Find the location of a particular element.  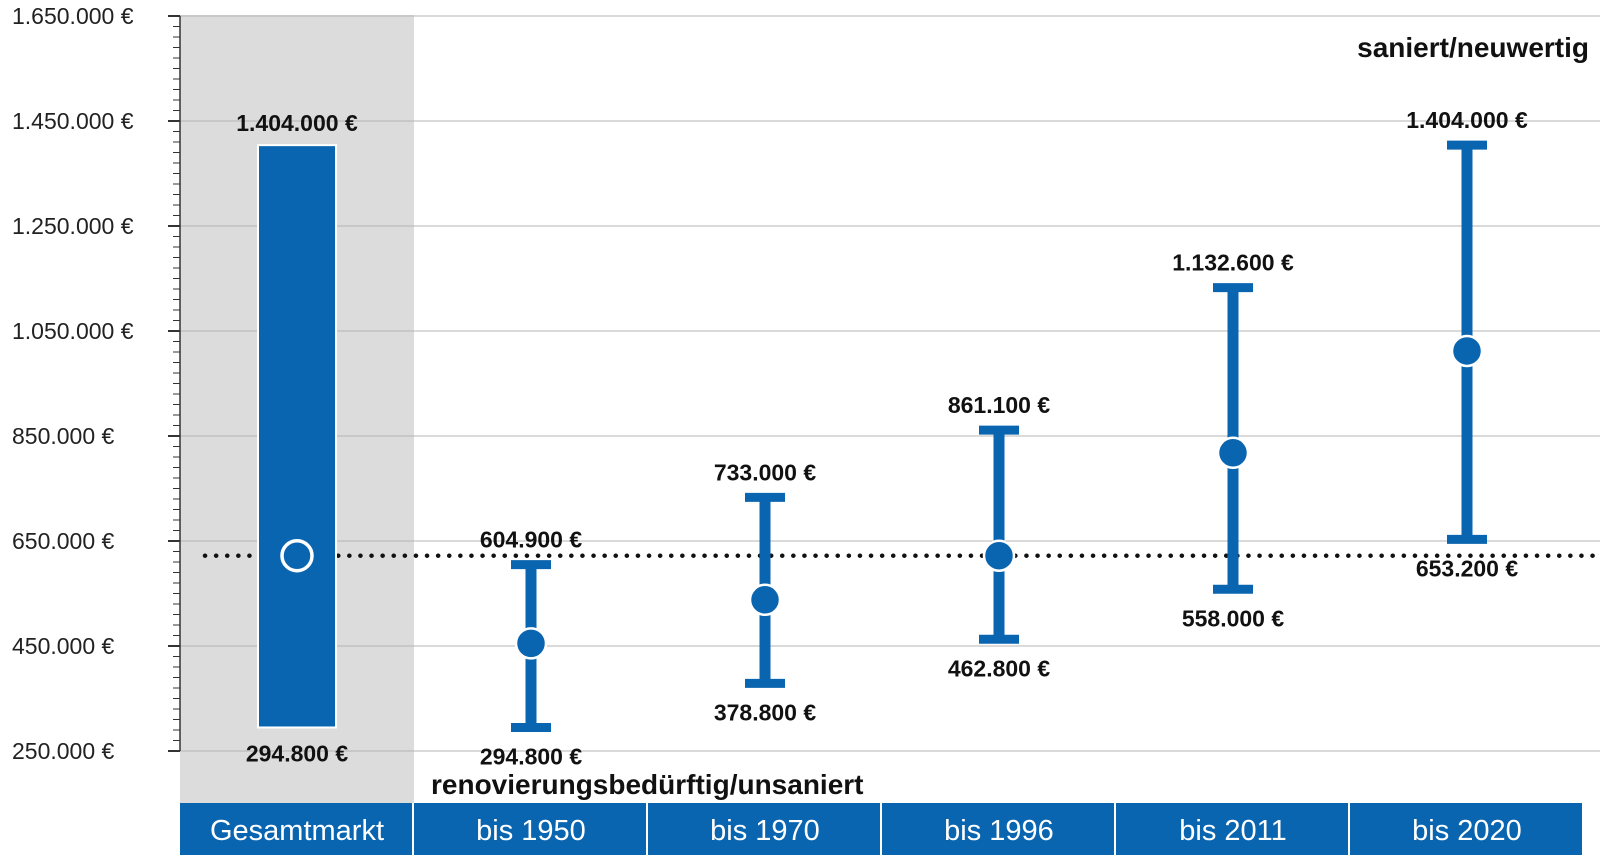

category-label-gesamtmarkt: Gesamtmarkt is located at coordinates (297, 831).